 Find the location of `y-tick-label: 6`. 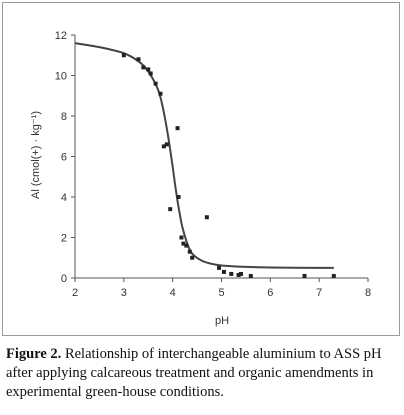

y-tick-label: 6 is located at coordinates (64, 158).